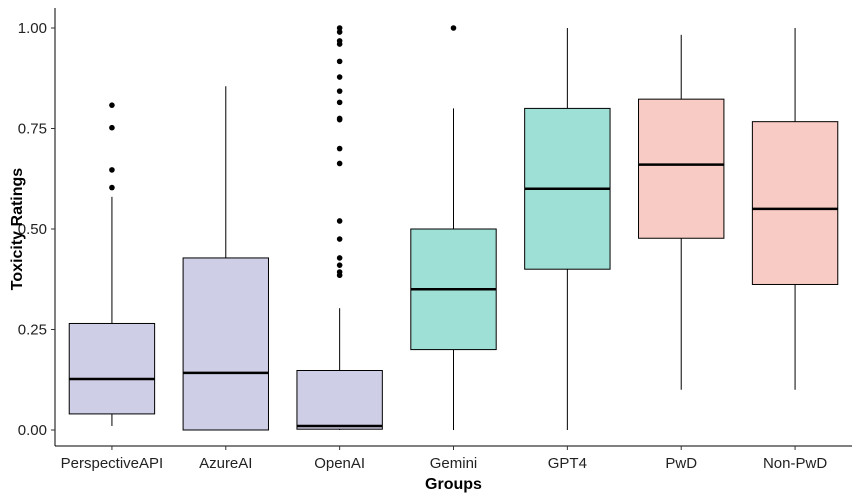 The width and height of the screenshot is (852, 495). Describe the element at coordinates (339, 227) in the screenshot. I see `box-openai` at that location.